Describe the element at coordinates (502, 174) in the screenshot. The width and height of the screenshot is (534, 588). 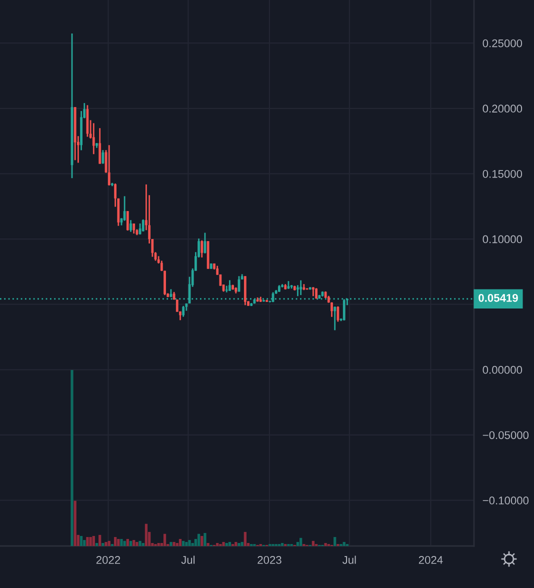
I see `y-tick-label: 0.15000` at that location.